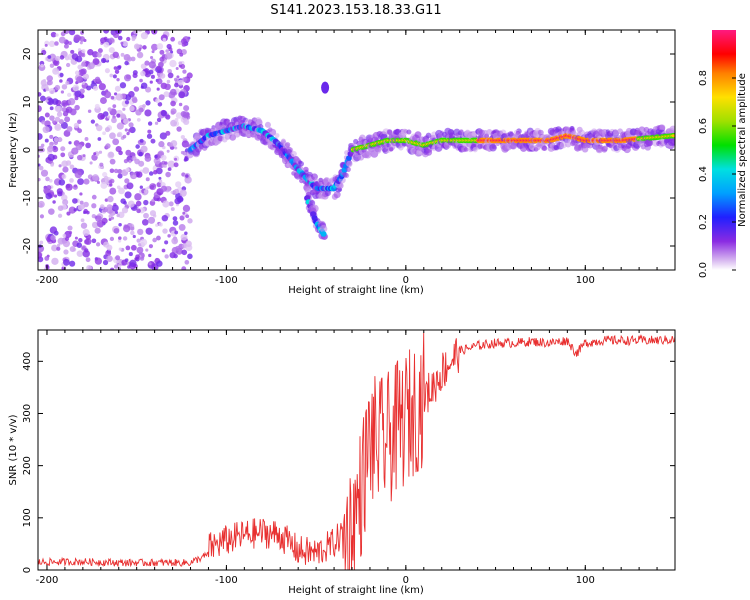 This screenshot has width=750, height=600. What do you see at coordinates (356, 590) in the screenshot?
I see `snr-xlabel: Height of straight line (km)` at bounding box center [356, 590].